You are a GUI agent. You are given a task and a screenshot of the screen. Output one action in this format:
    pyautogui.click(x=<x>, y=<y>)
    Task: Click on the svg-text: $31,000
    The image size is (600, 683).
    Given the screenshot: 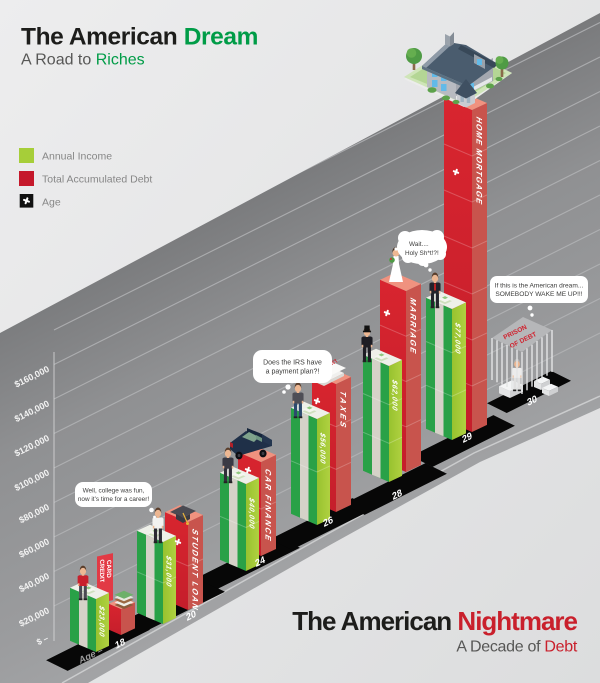 What is the action you would take?
    pyautogui.click(x=169, y=571)
    